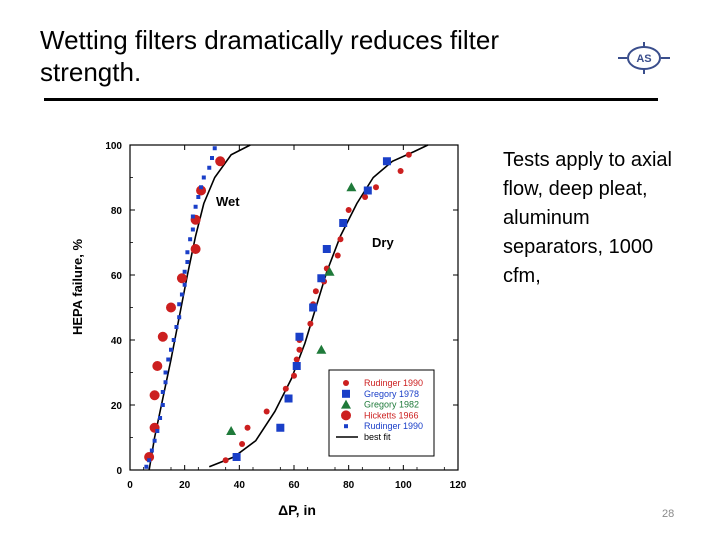 Image resolution: width=720 pixels, height=540 pixels. What do you see at coordinates (391, 415) in the screenshot?
I see `legend-label-3: Hicketts 1966` at bounding box center [391, 415].